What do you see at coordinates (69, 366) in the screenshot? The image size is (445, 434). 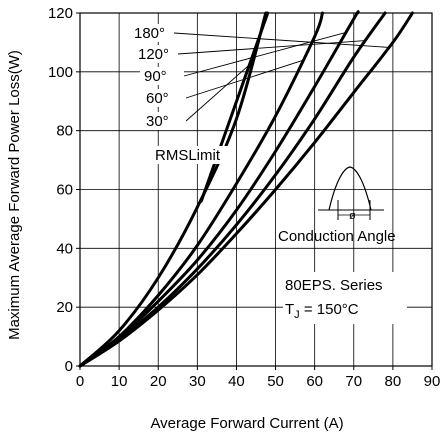 I see `y-tick-label: 0` at bounding box center [69, 366].